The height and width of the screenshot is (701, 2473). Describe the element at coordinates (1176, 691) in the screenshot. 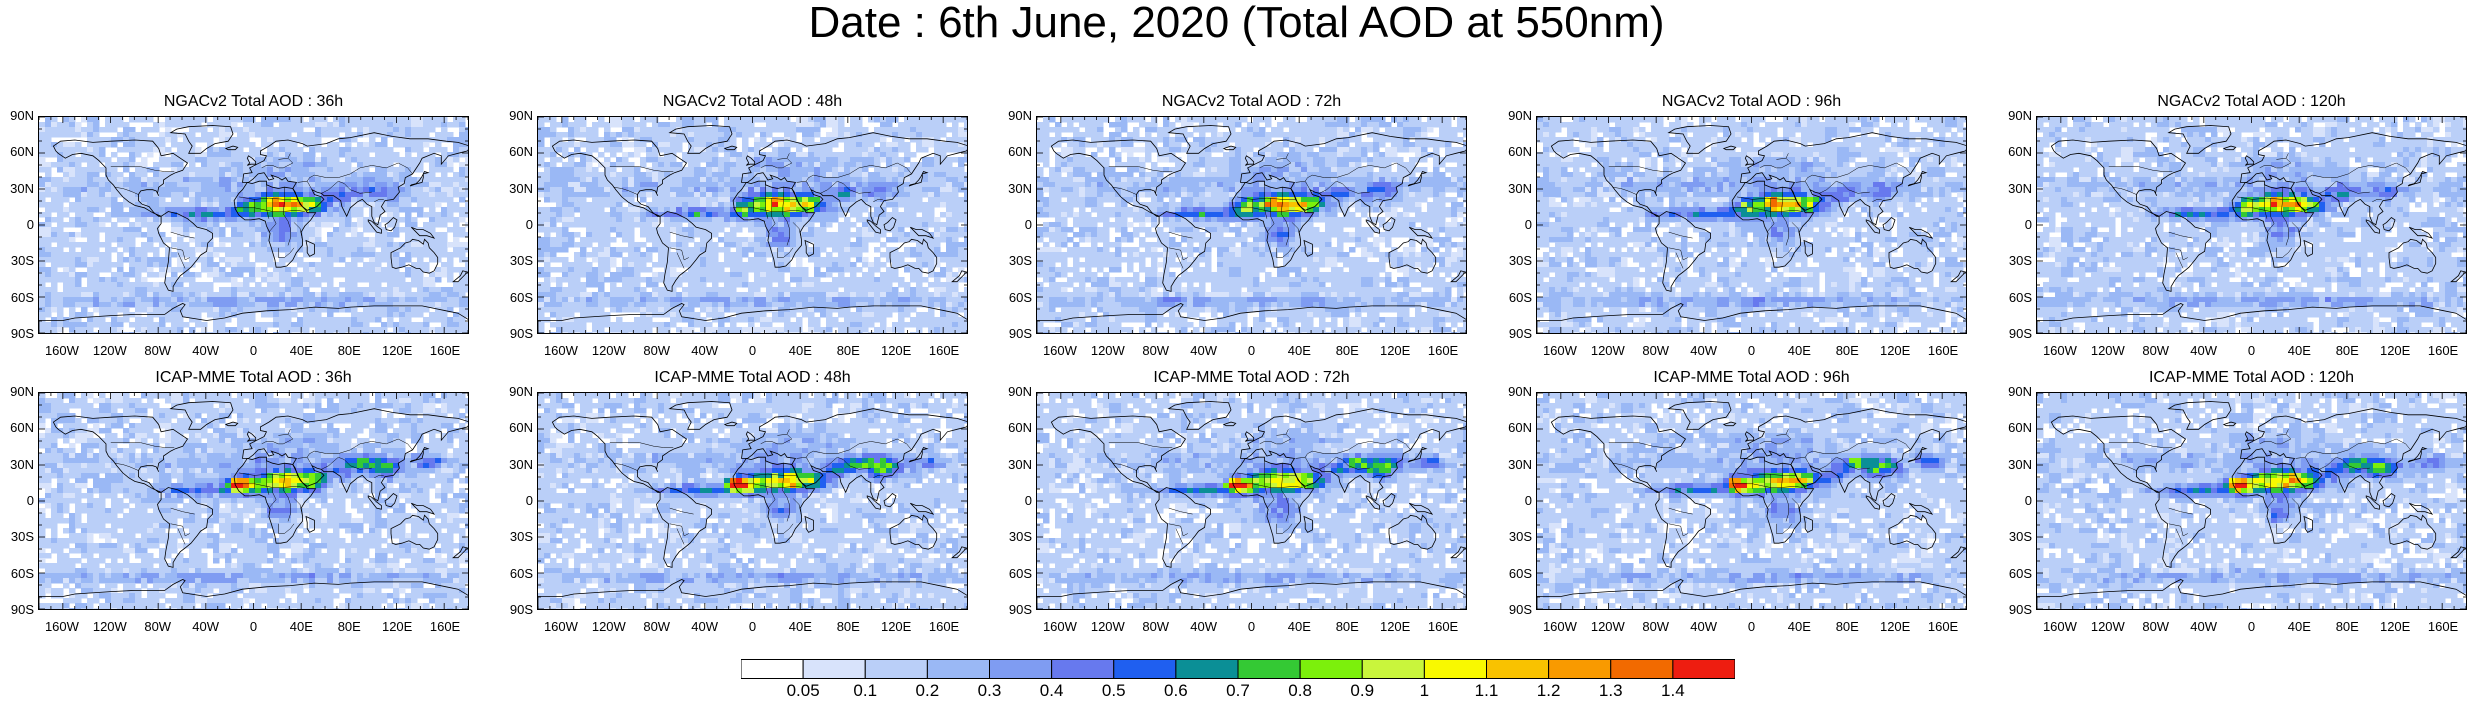

I see `colorbar-tick-label: 0.6` at that location.